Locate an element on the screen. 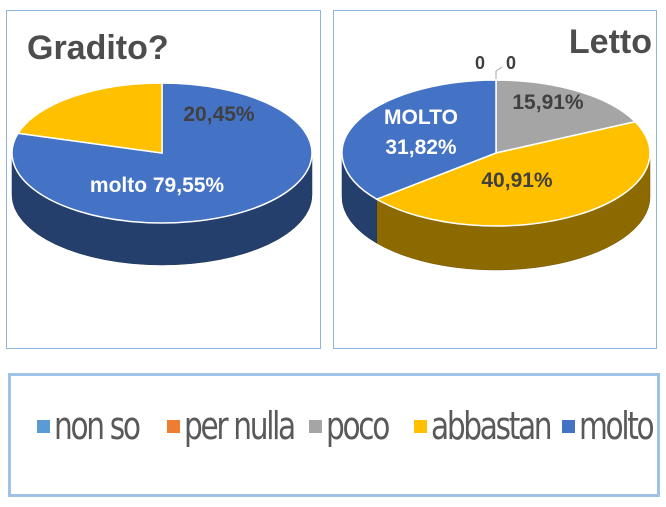 The height and width of the screenshot is (507, 666). legend-label: abbastan is located at coordinates (492, 426).